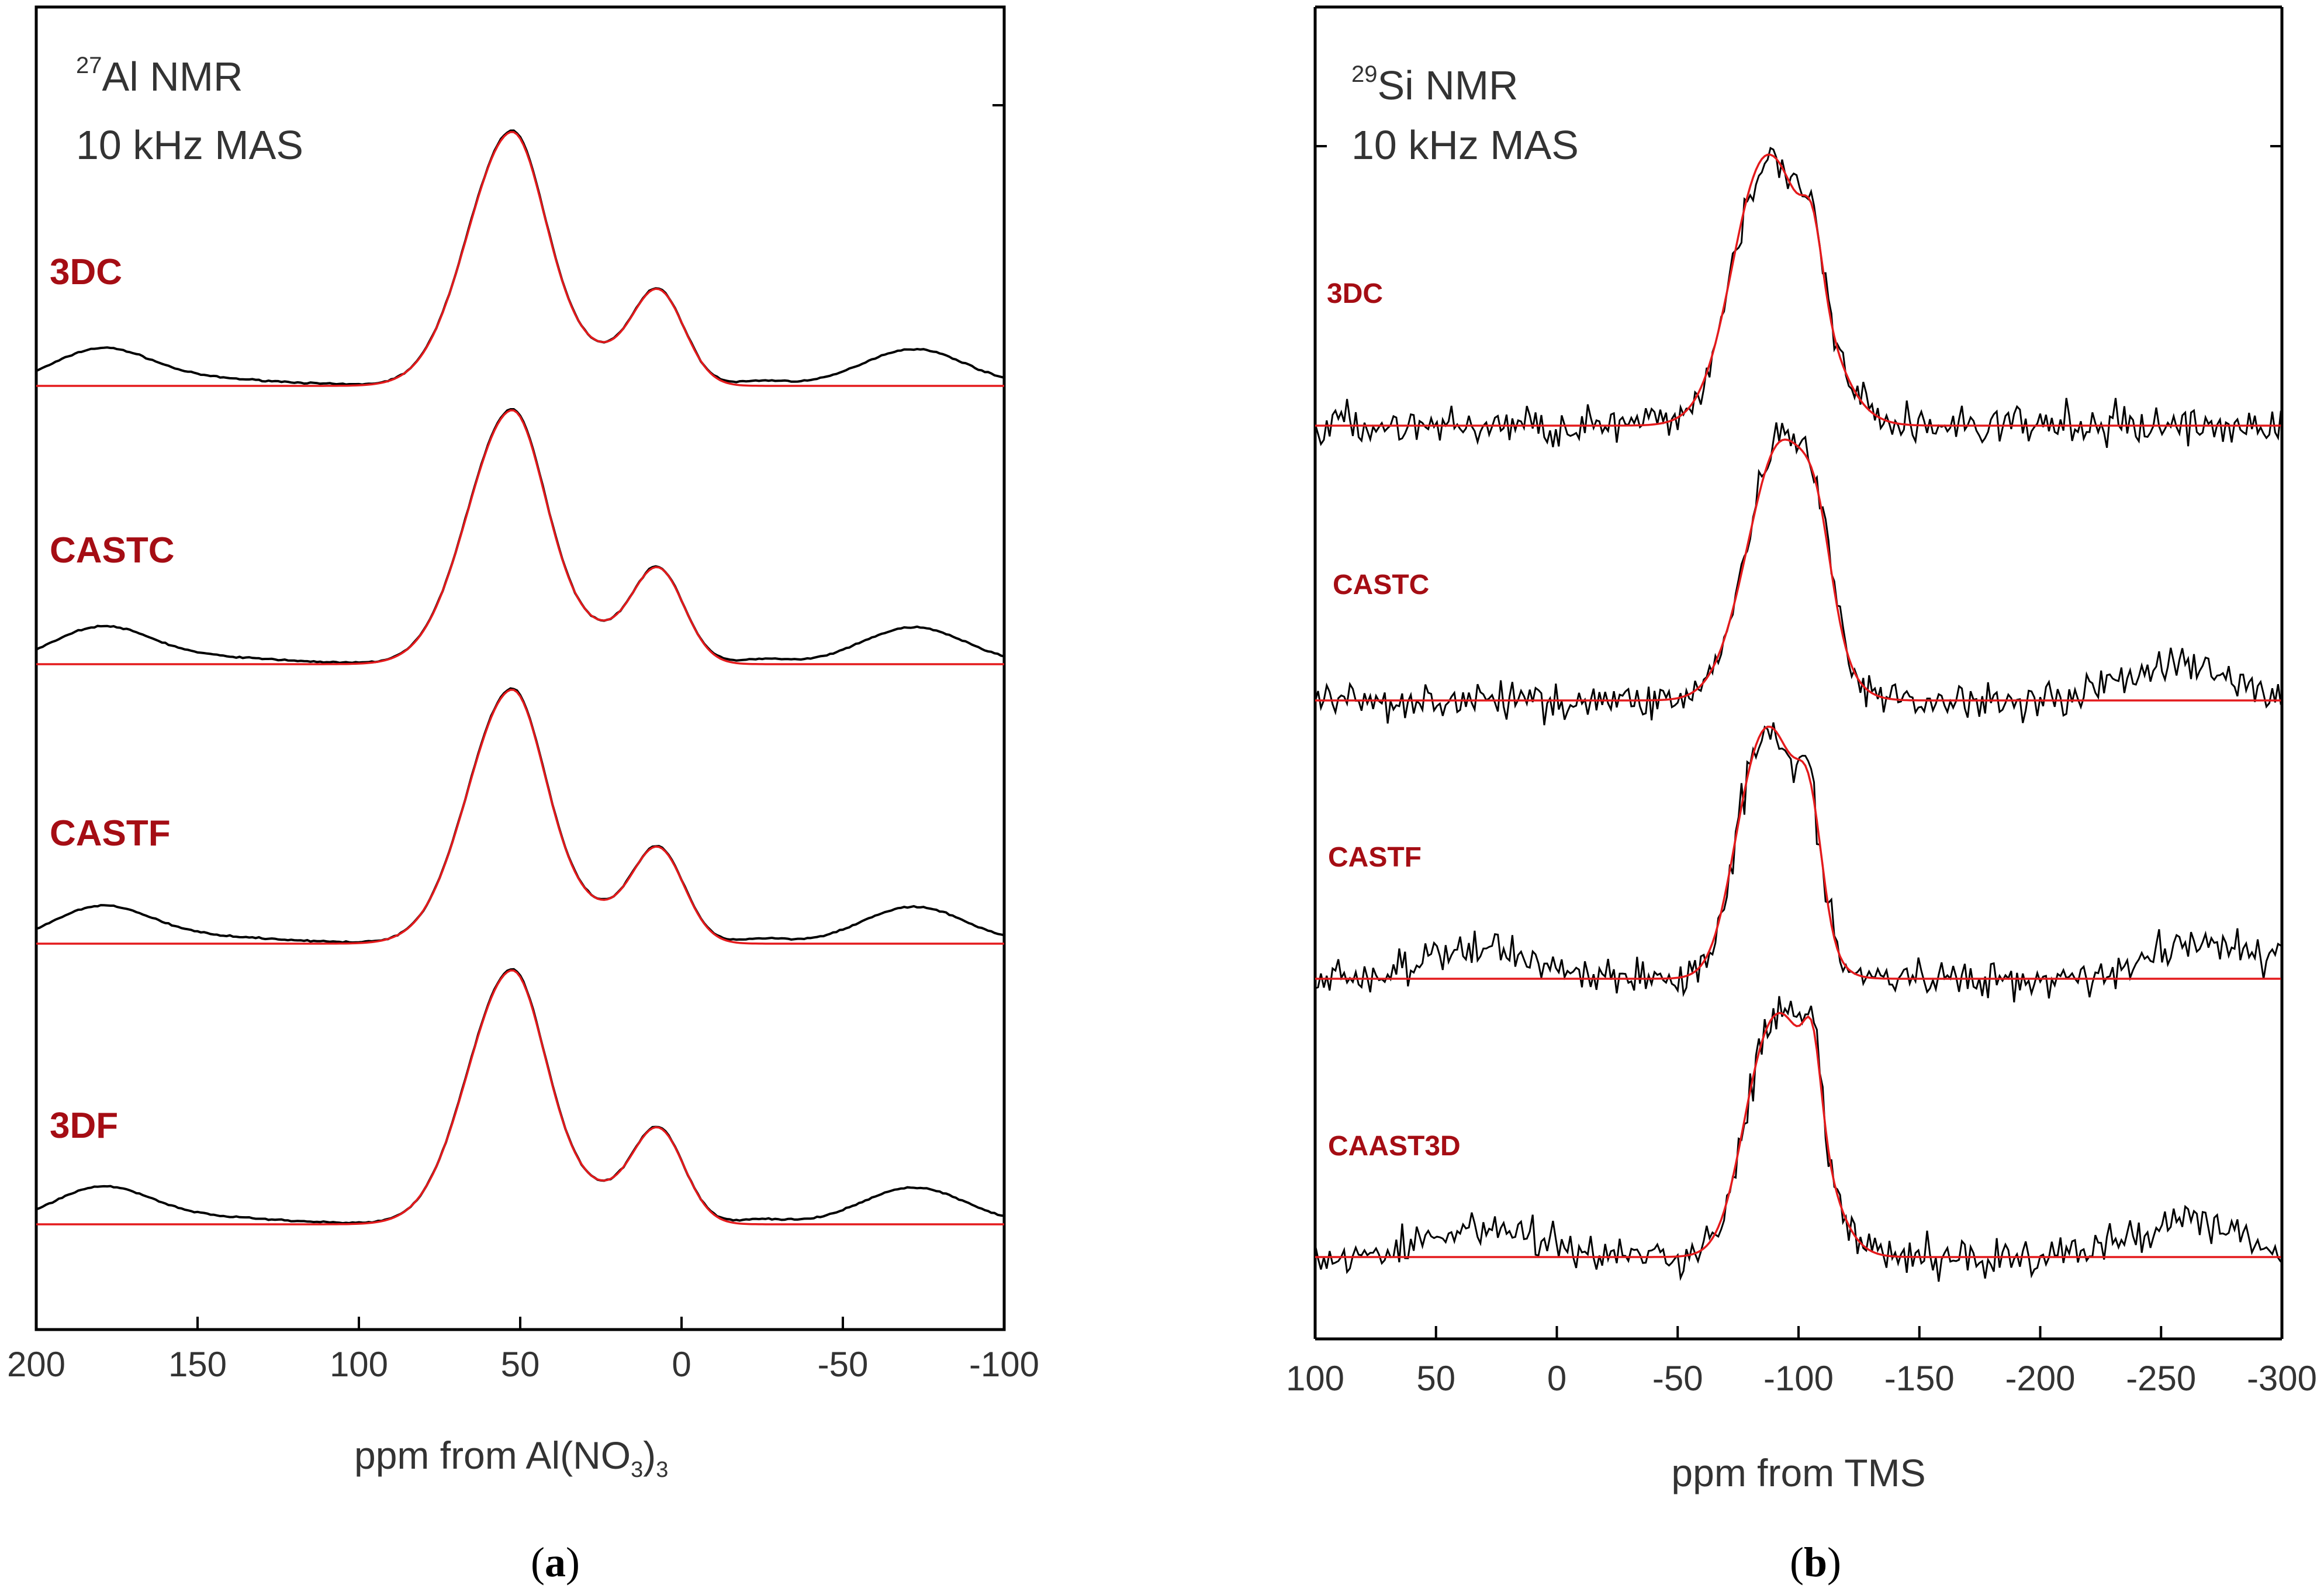 This screenshot has height=1595, width=2324. Describe the element at coordinates (189, 145) in the screenshot. I see `panel-a-subtitle: 10 kHz MAS` at that location.